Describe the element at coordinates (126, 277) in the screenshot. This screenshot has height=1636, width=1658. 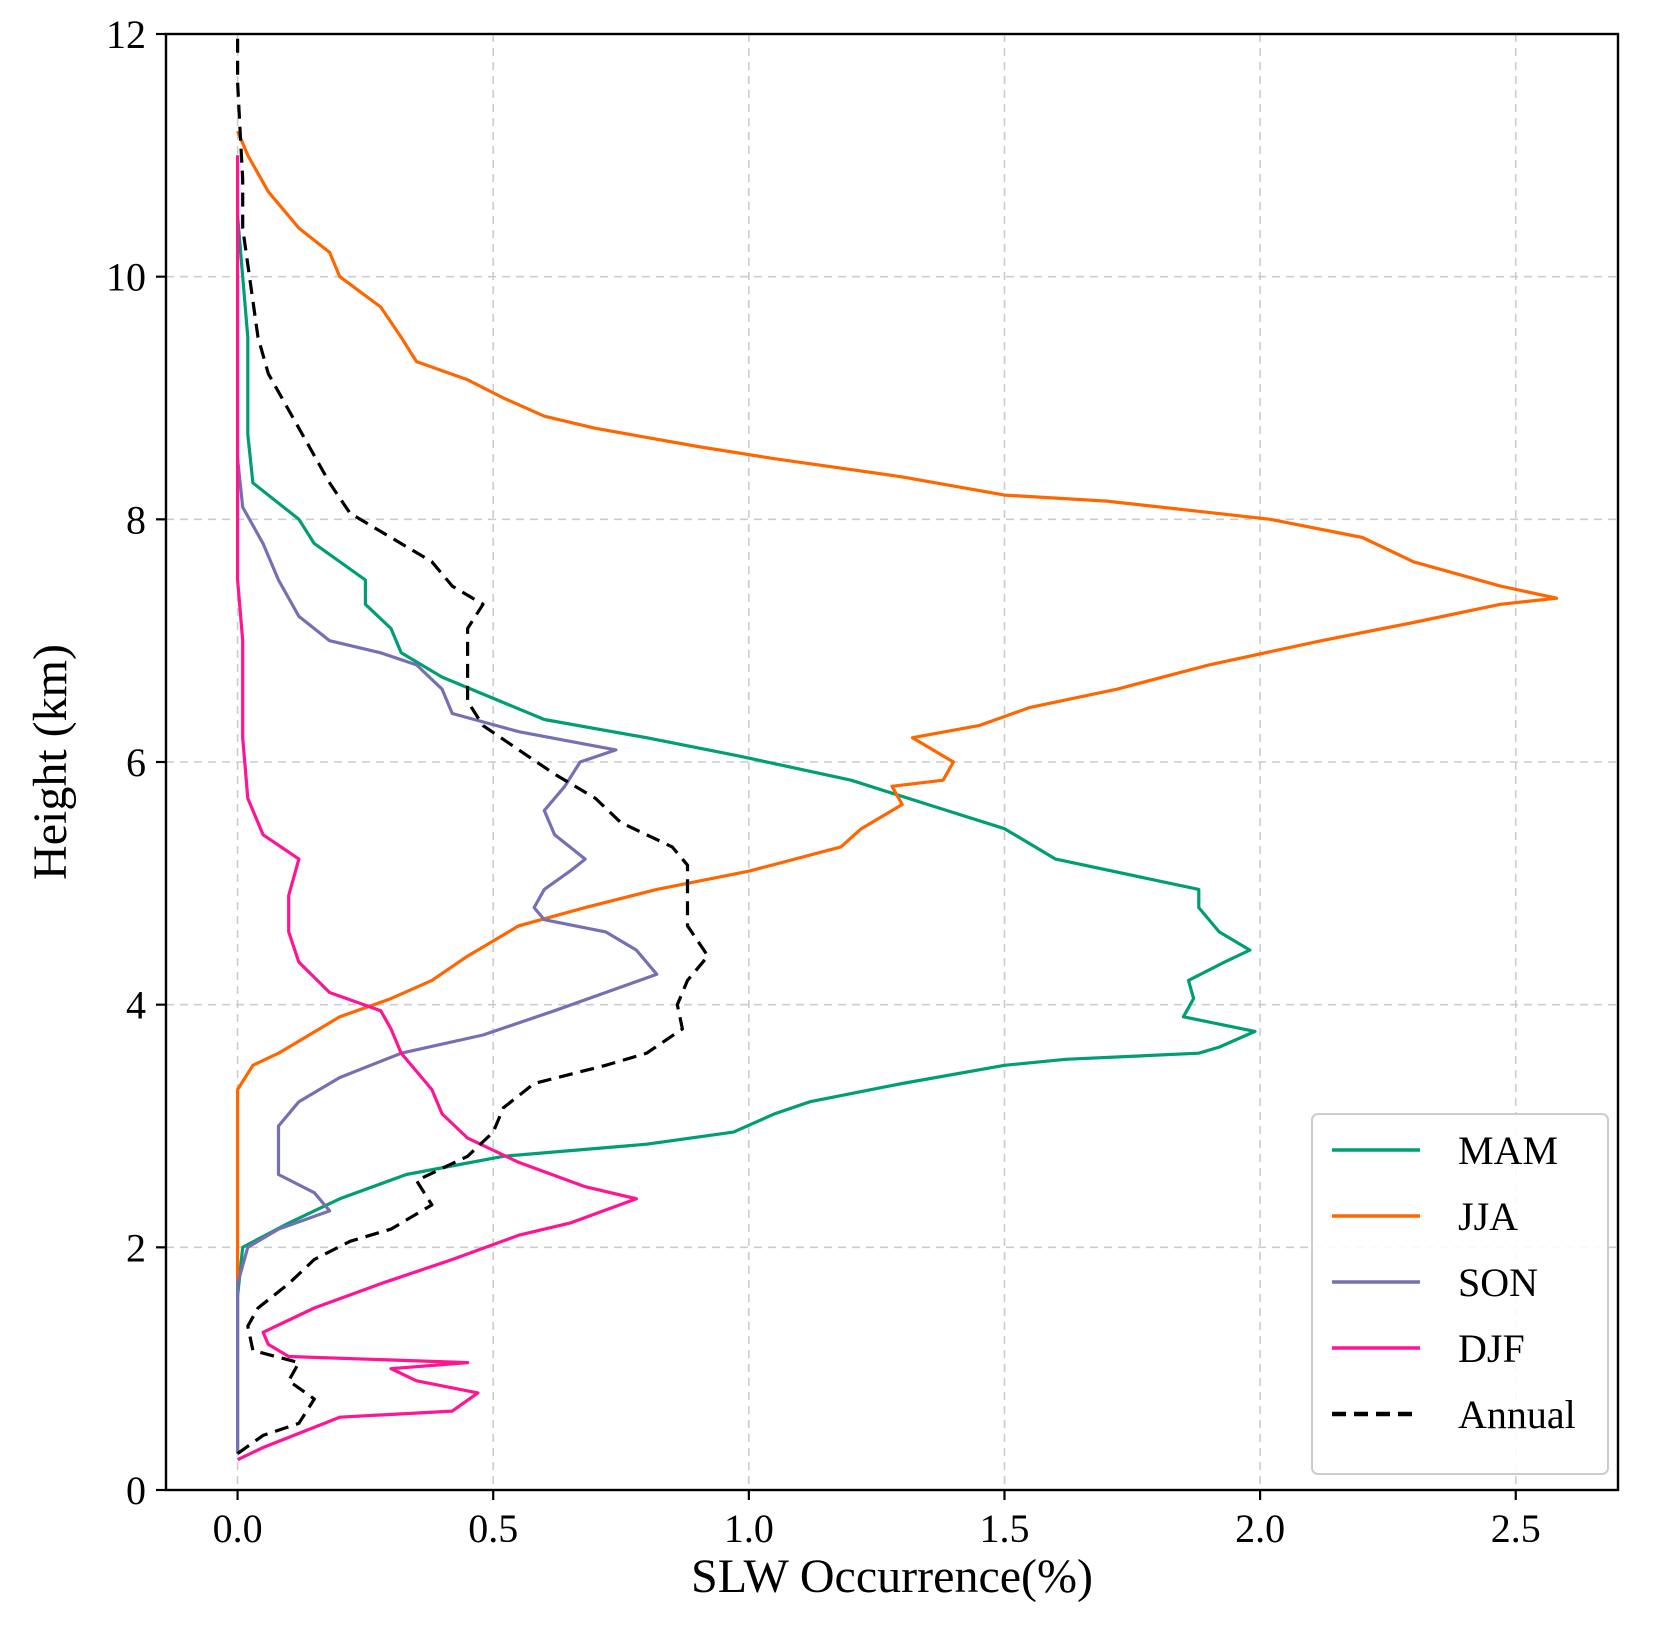
I see `y-tick-label: 10` at that location.